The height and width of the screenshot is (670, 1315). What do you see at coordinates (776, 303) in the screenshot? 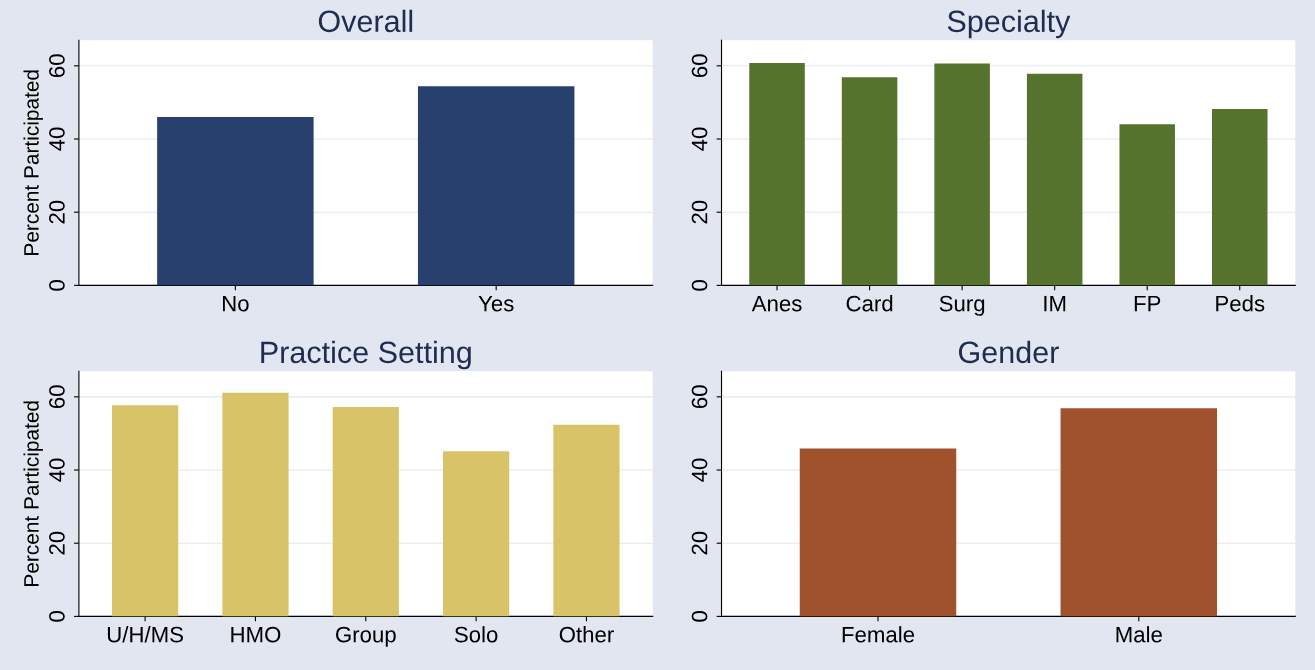
I see `x-tick-label: Anes` at bounding box center [776, 303].